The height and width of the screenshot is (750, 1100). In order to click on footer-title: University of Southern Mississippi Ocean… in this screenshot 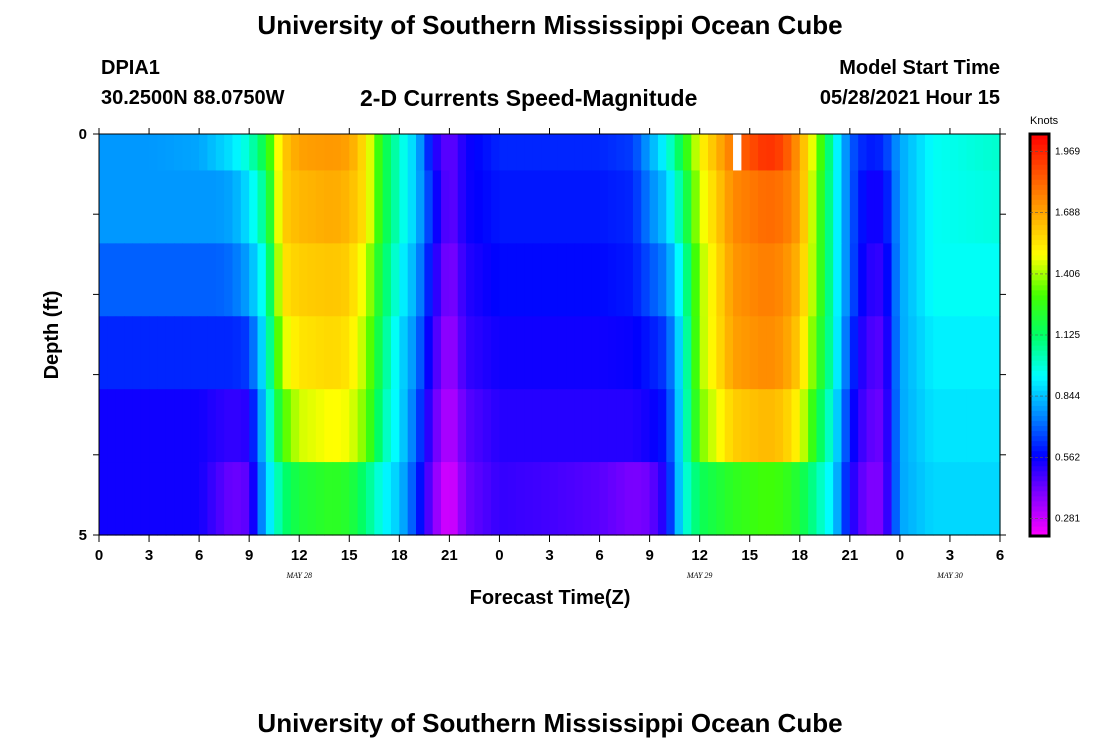, I will do `click(550, 723)`.